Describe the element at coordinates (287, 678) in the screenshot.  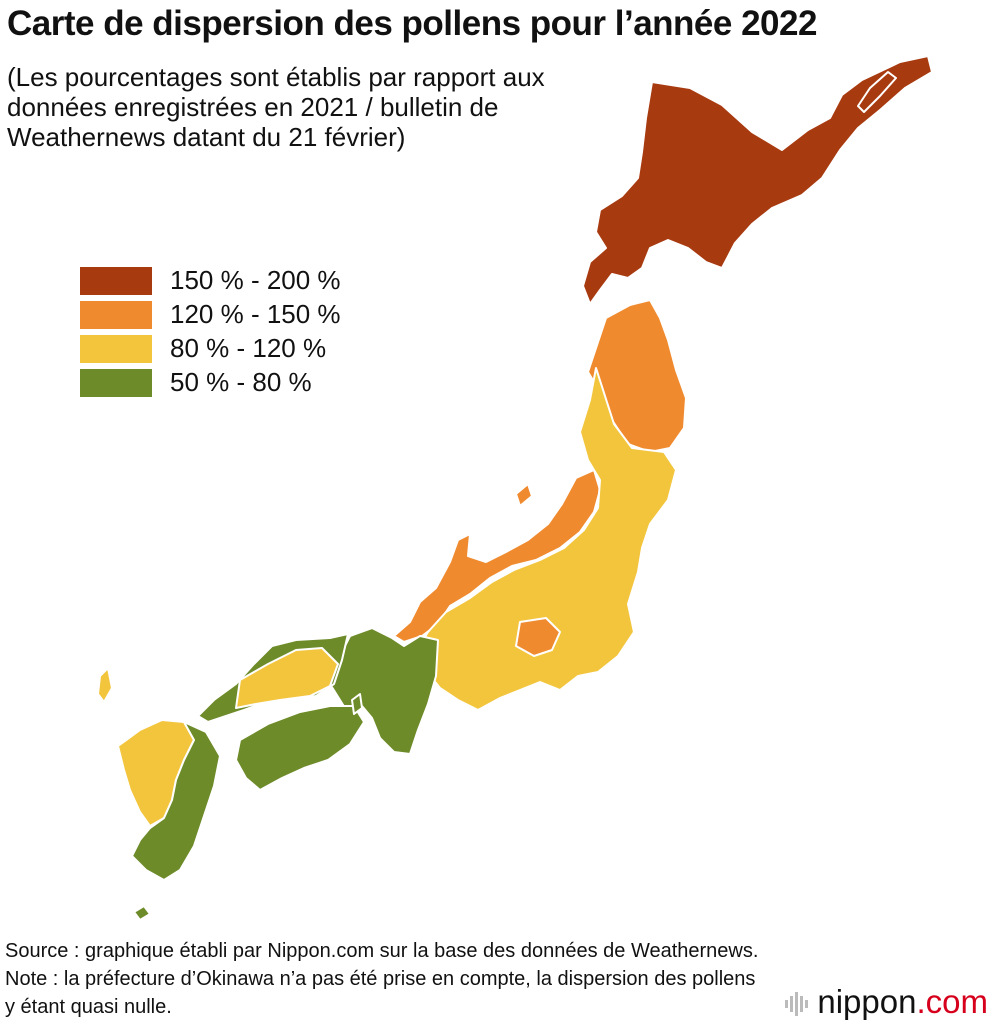
I see `region-sanyo` at that location.